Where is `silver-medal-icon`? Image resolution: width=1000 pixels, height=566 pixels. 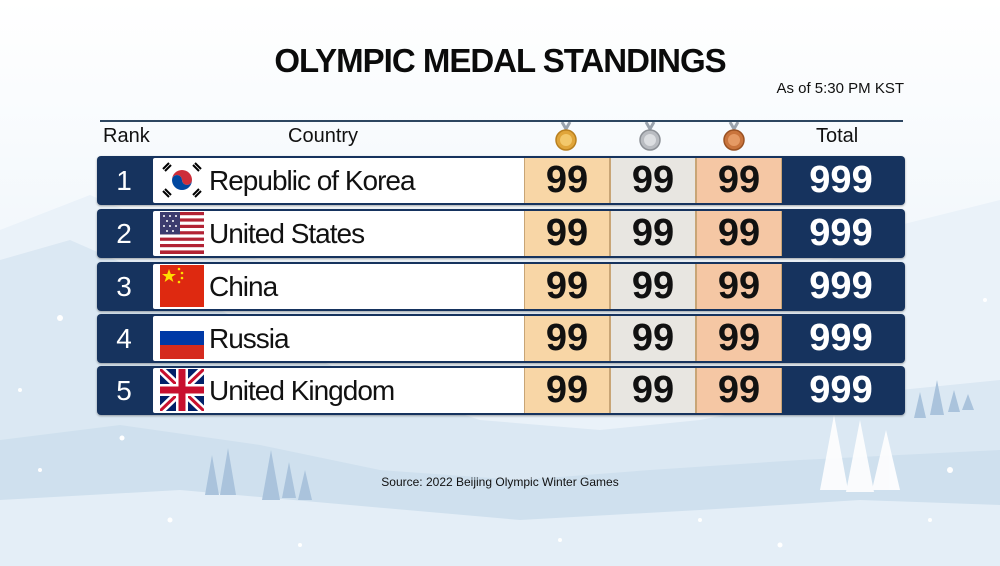
silver-medal-icon is located at coordinates (650, 136).